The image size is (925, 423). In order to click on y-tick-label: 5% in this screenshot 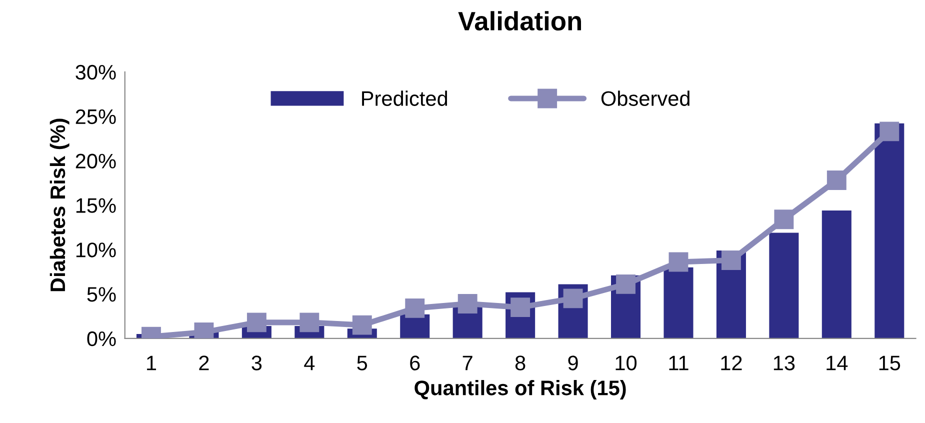, I will do `click(101, 294)`.